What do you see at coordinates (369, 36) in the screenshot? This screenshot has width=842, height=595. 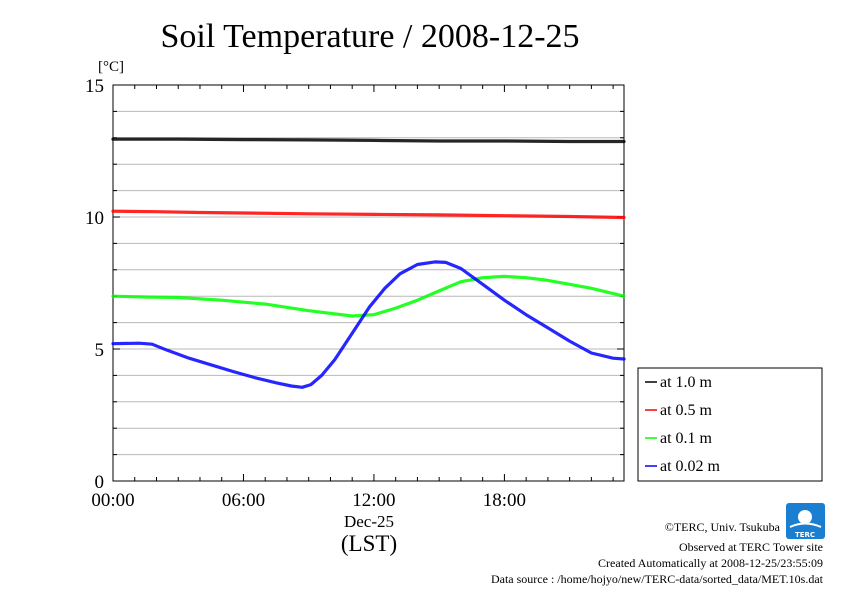 I see `chart-title: Soil Temperature / 2008-12-25` at bounding box center [369, 36].